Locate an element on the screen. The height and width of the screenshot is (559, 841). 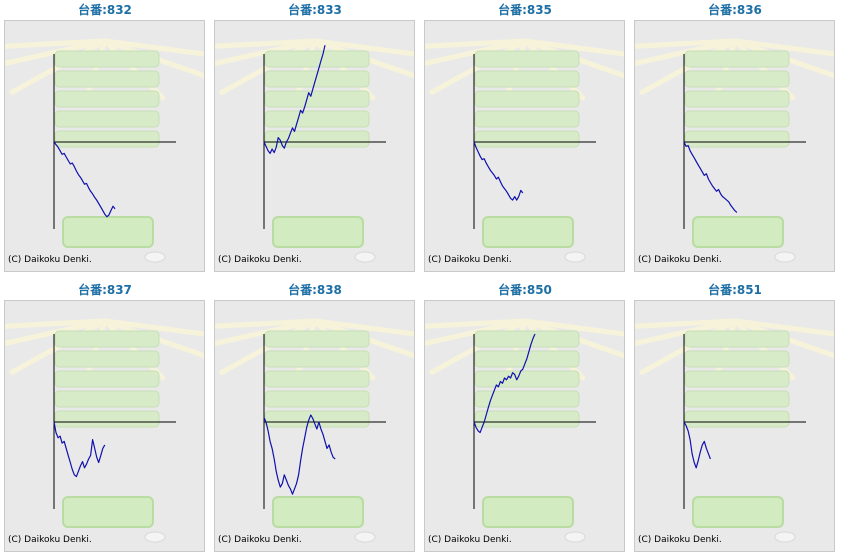
chart-panel-835: 台番:835 (C) Daikoku Denki. is located at coordinates (525, 139).